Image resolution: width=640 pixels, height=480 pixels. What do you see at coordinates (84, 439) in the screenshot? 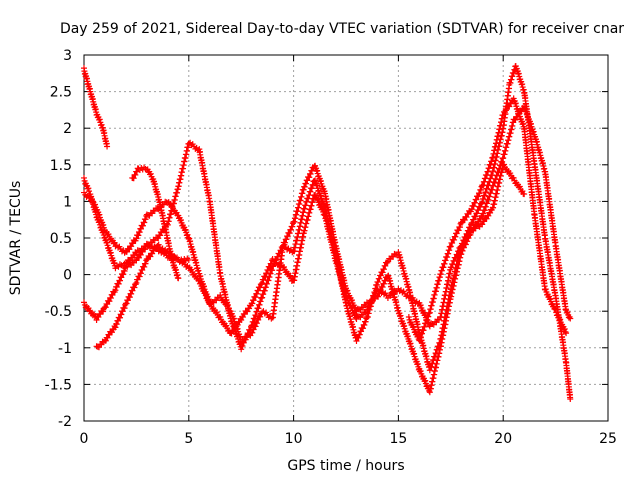
I see `x-tick-label: 0` at bounding box center [84, 439].